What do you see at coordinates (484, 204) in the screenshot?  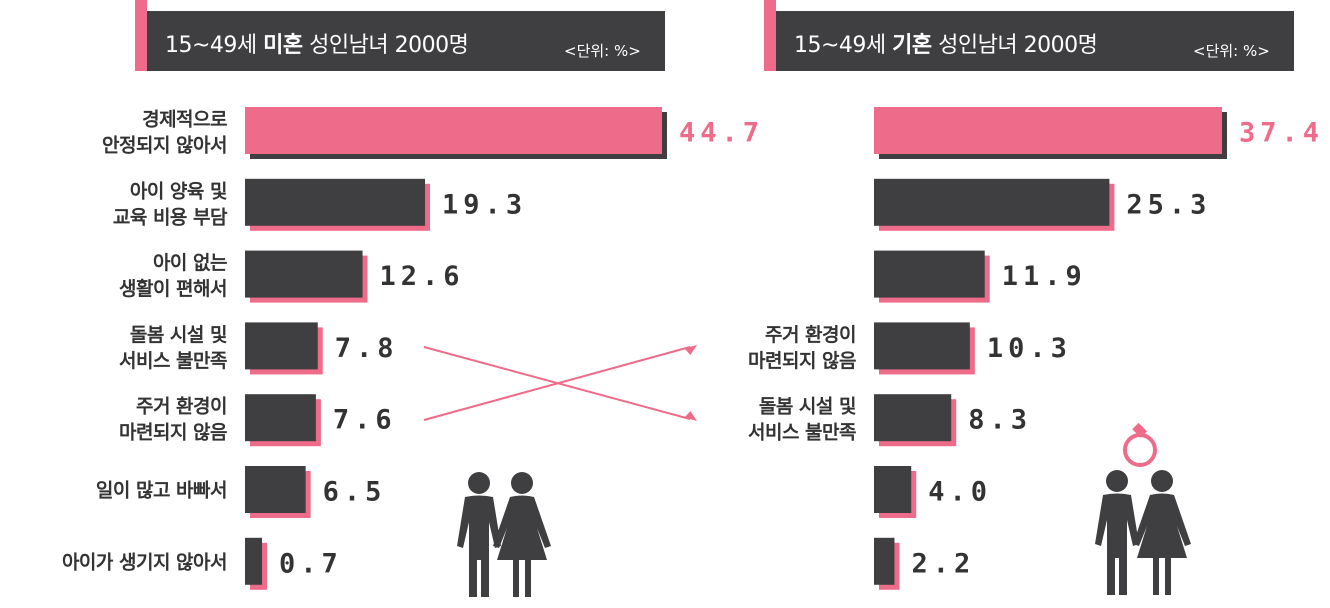 I see `value-label: 19.3` at bounding box center [484, 204].